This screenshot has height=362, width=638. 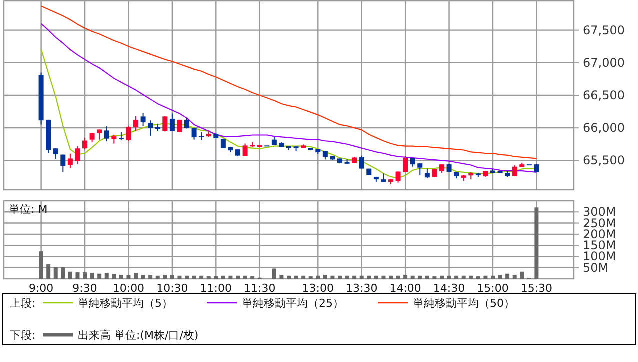 What do you see at coordinates (464, 303) in the screenshot?
I see `legend-label: 単純移動平均（50）` at bounding box center [464, 303].